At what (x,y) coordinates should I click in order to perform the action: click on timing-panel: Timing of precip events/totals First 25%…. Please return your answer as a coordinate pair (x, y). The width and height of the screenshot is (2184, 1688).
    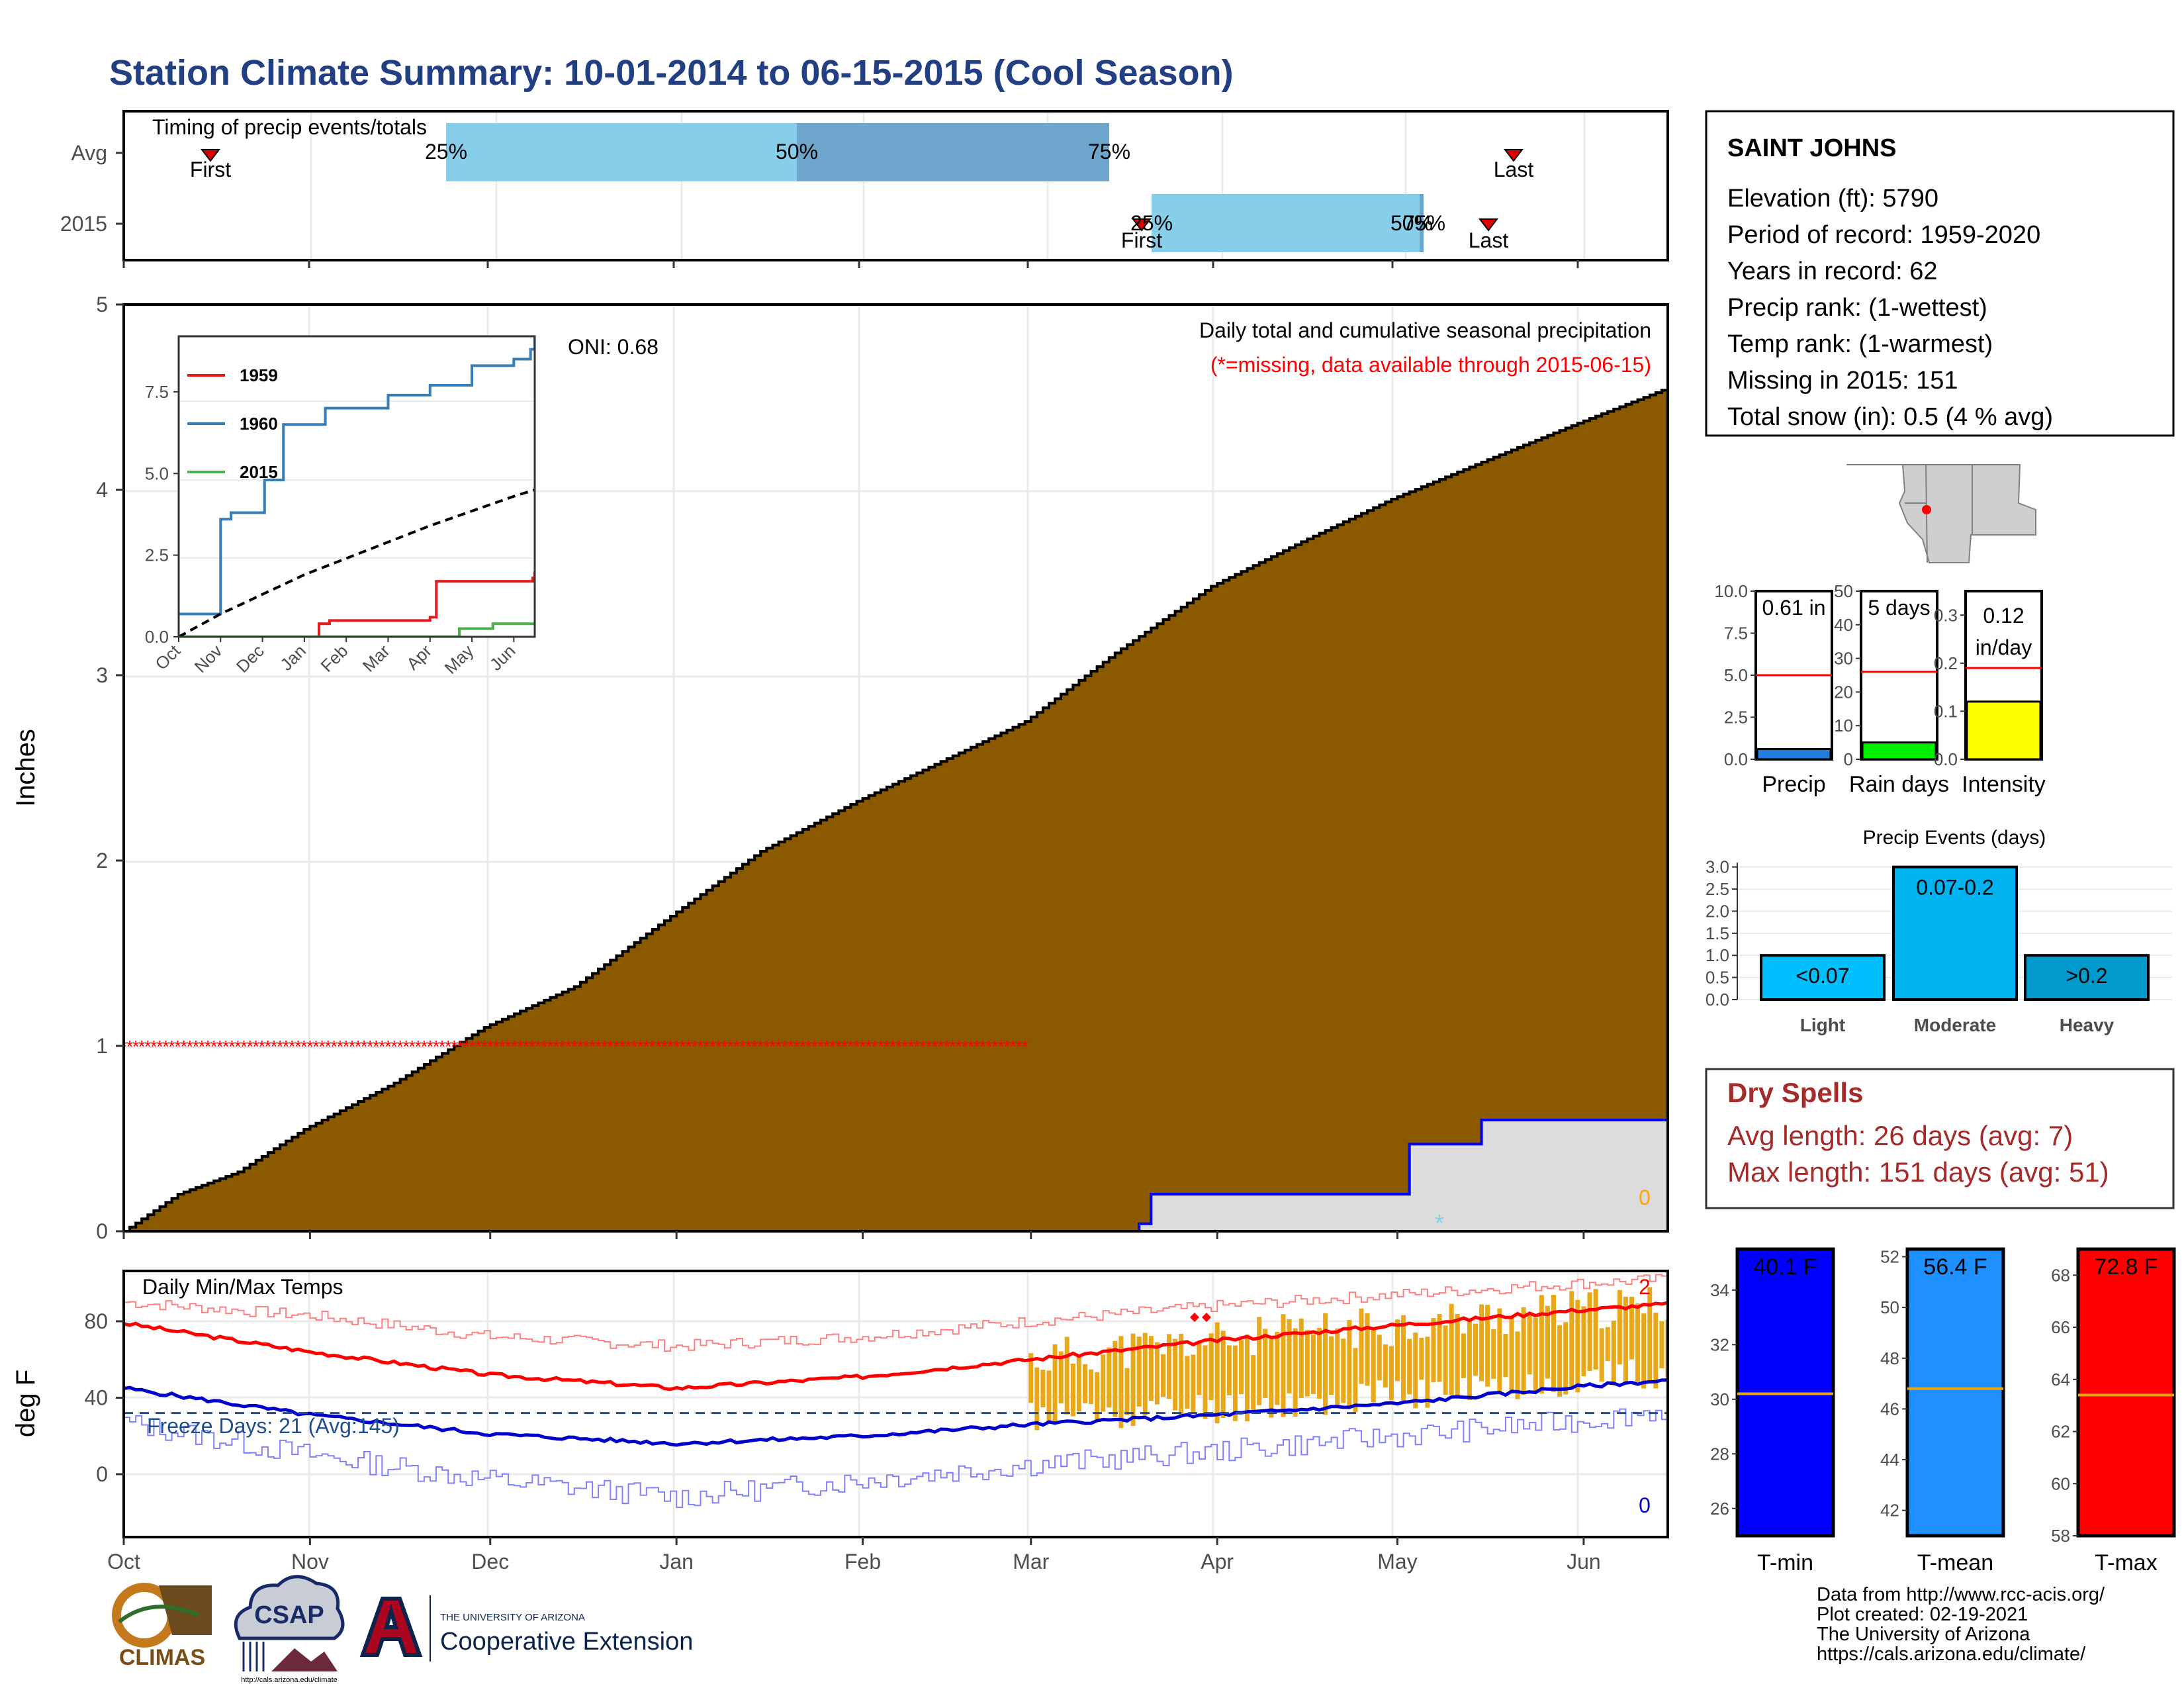
    Looking at the image, I should click on (864, 189).